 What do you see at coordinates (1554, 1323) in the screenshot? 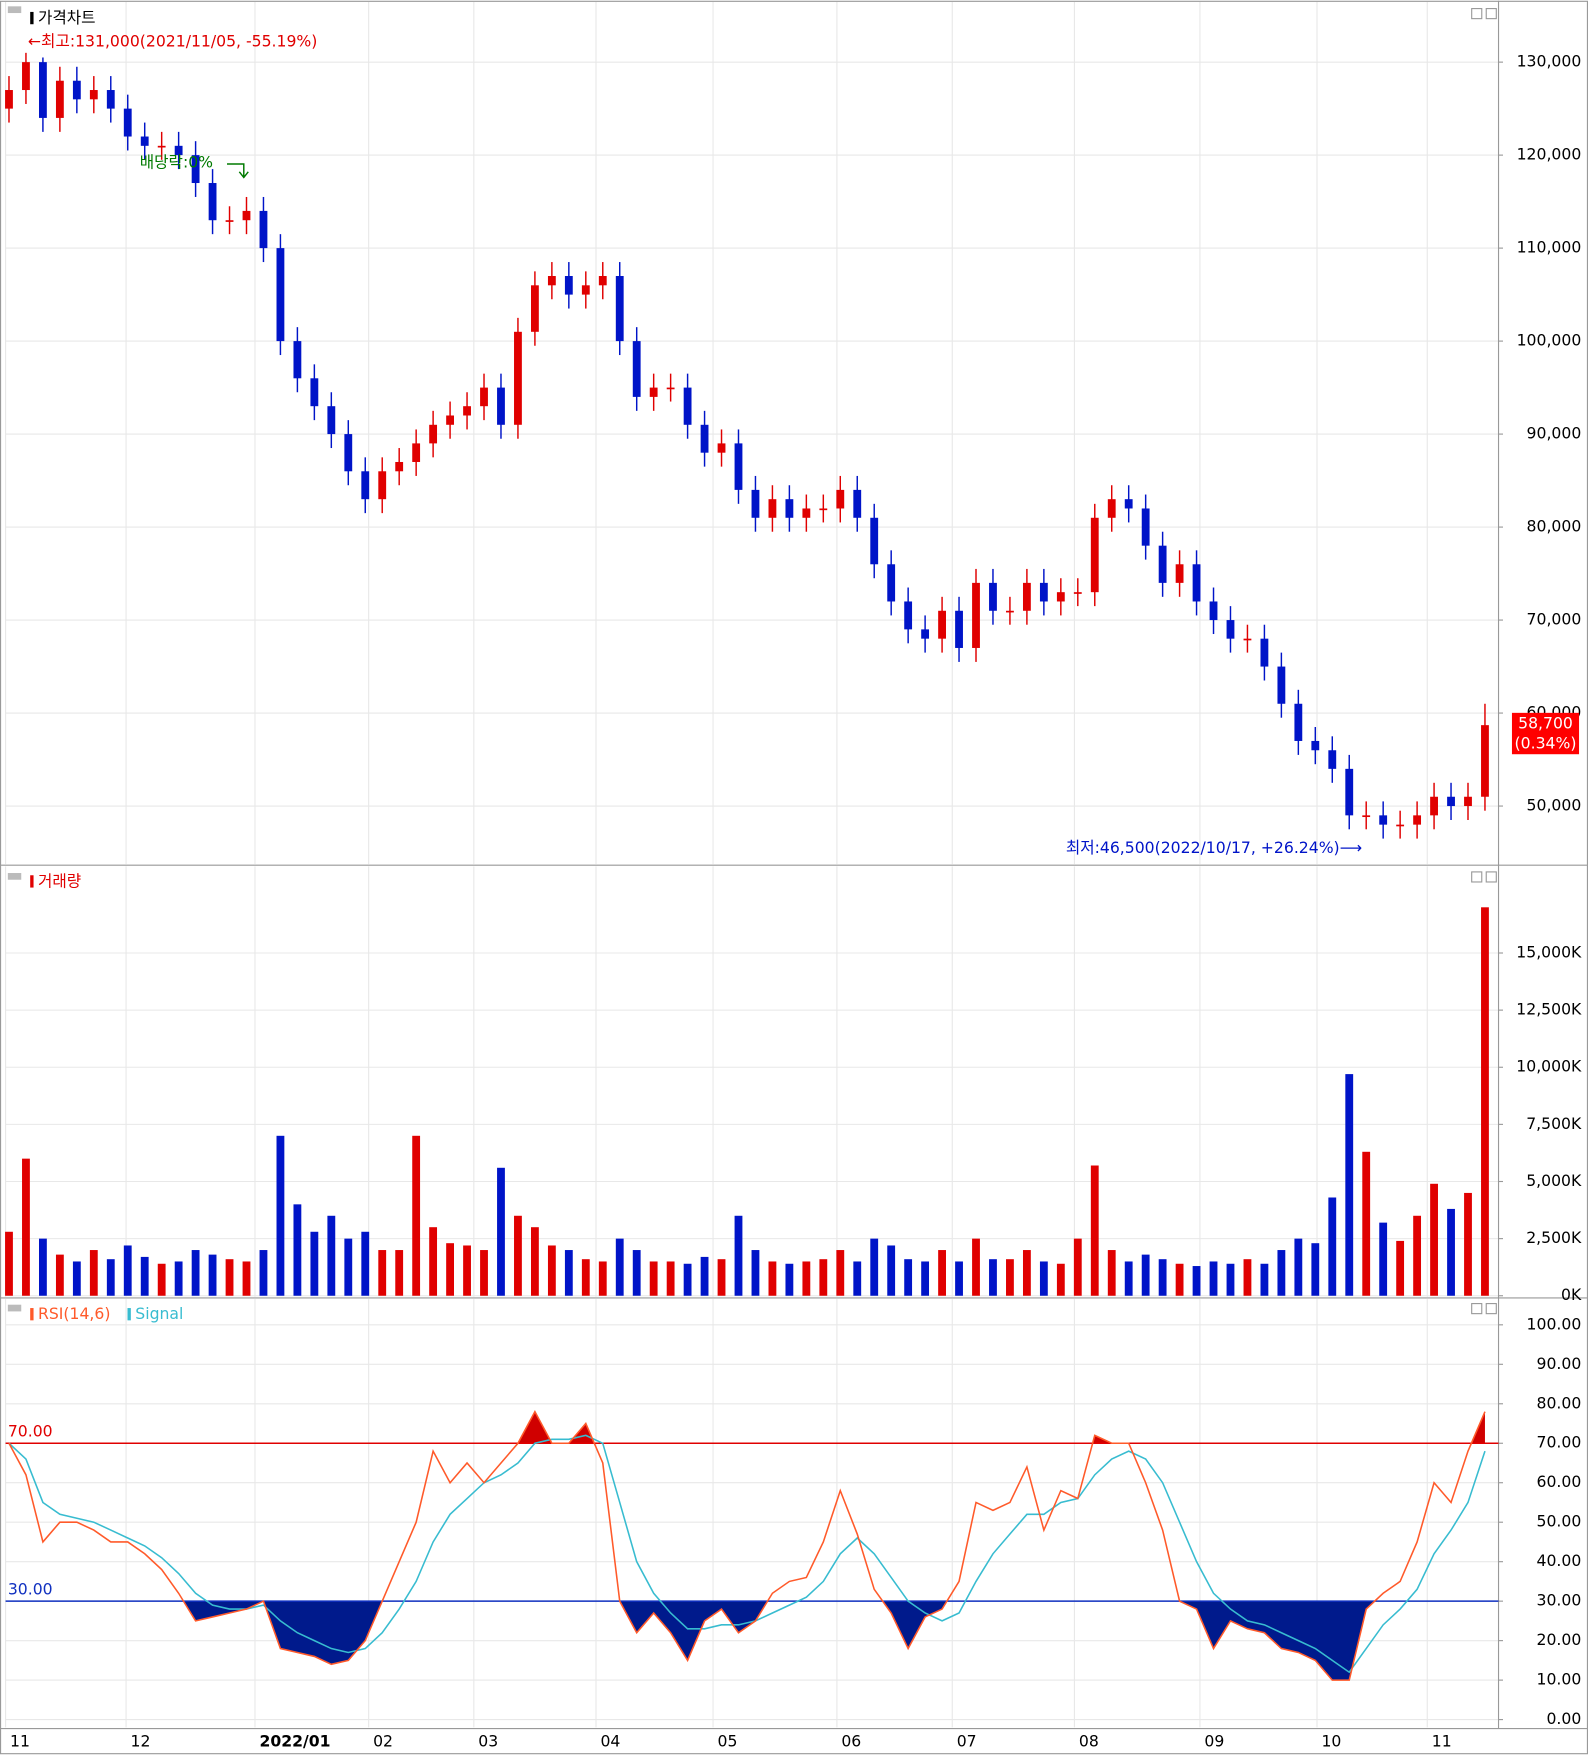
I see `y-tick-label: 100.00` at bounding box center [1554, 1323].